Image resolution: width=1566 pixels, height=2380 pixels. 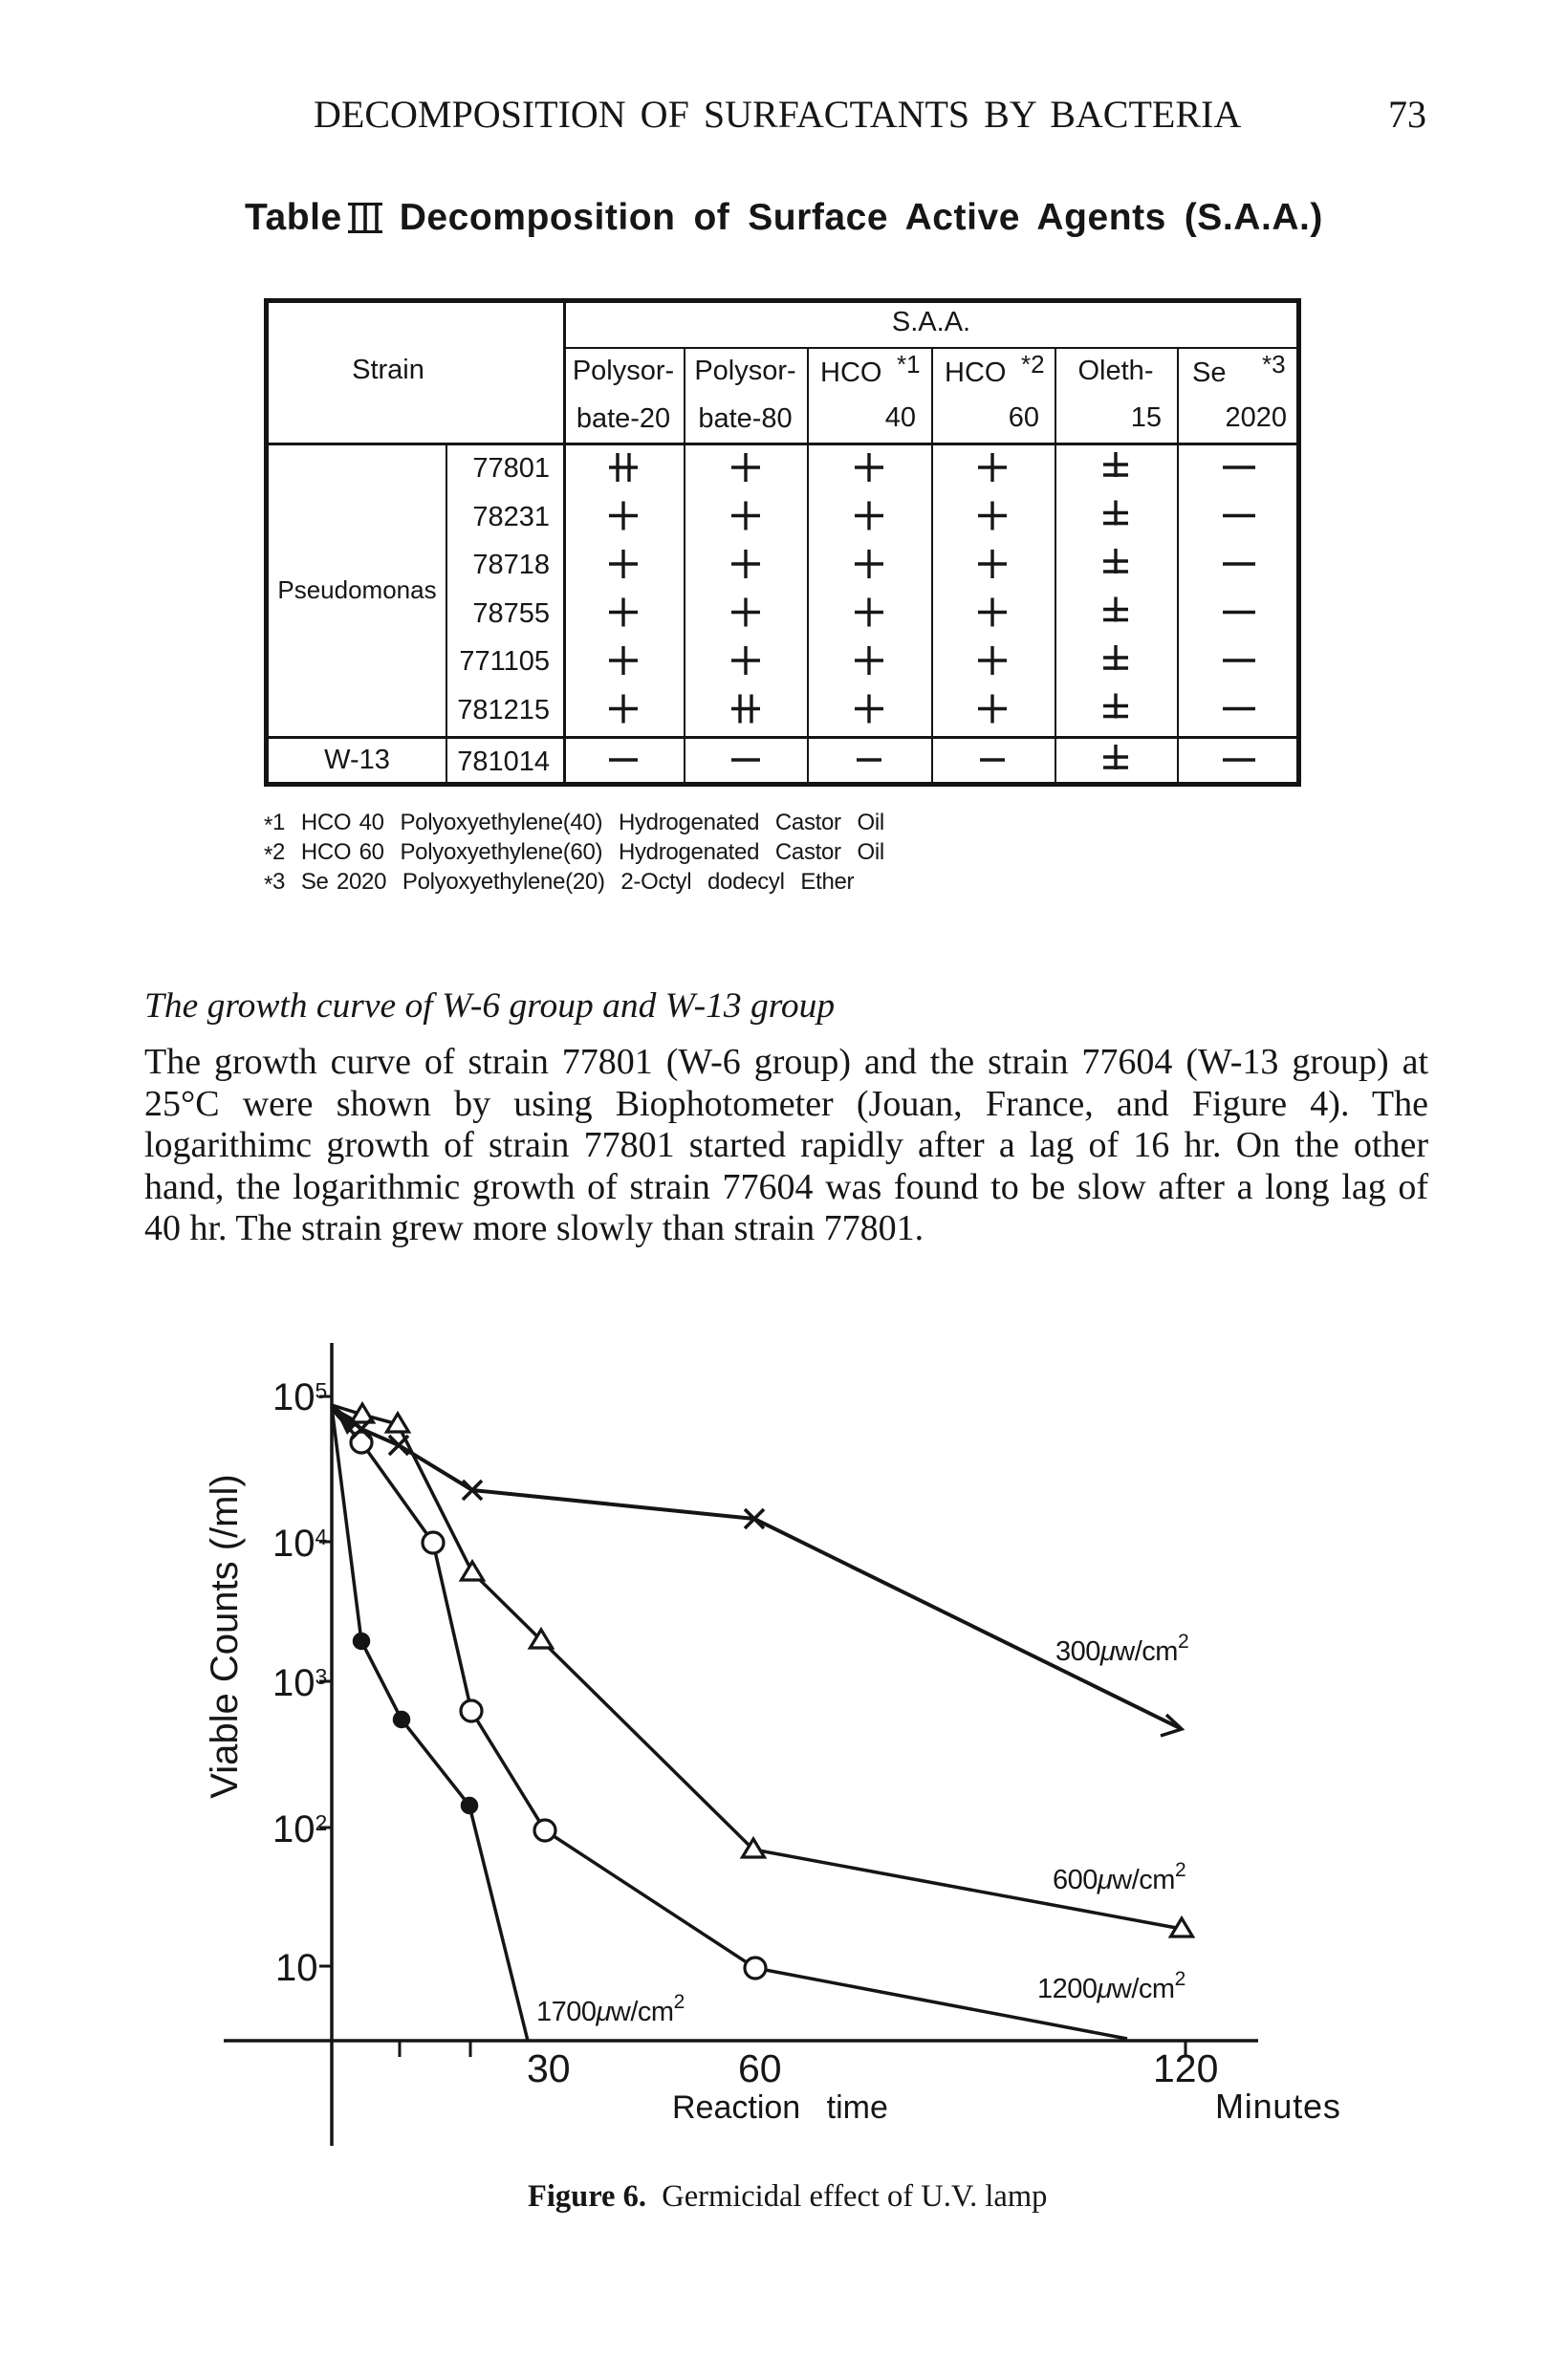 I want to click on svg-text: 104, so click(x=300, y=1544).